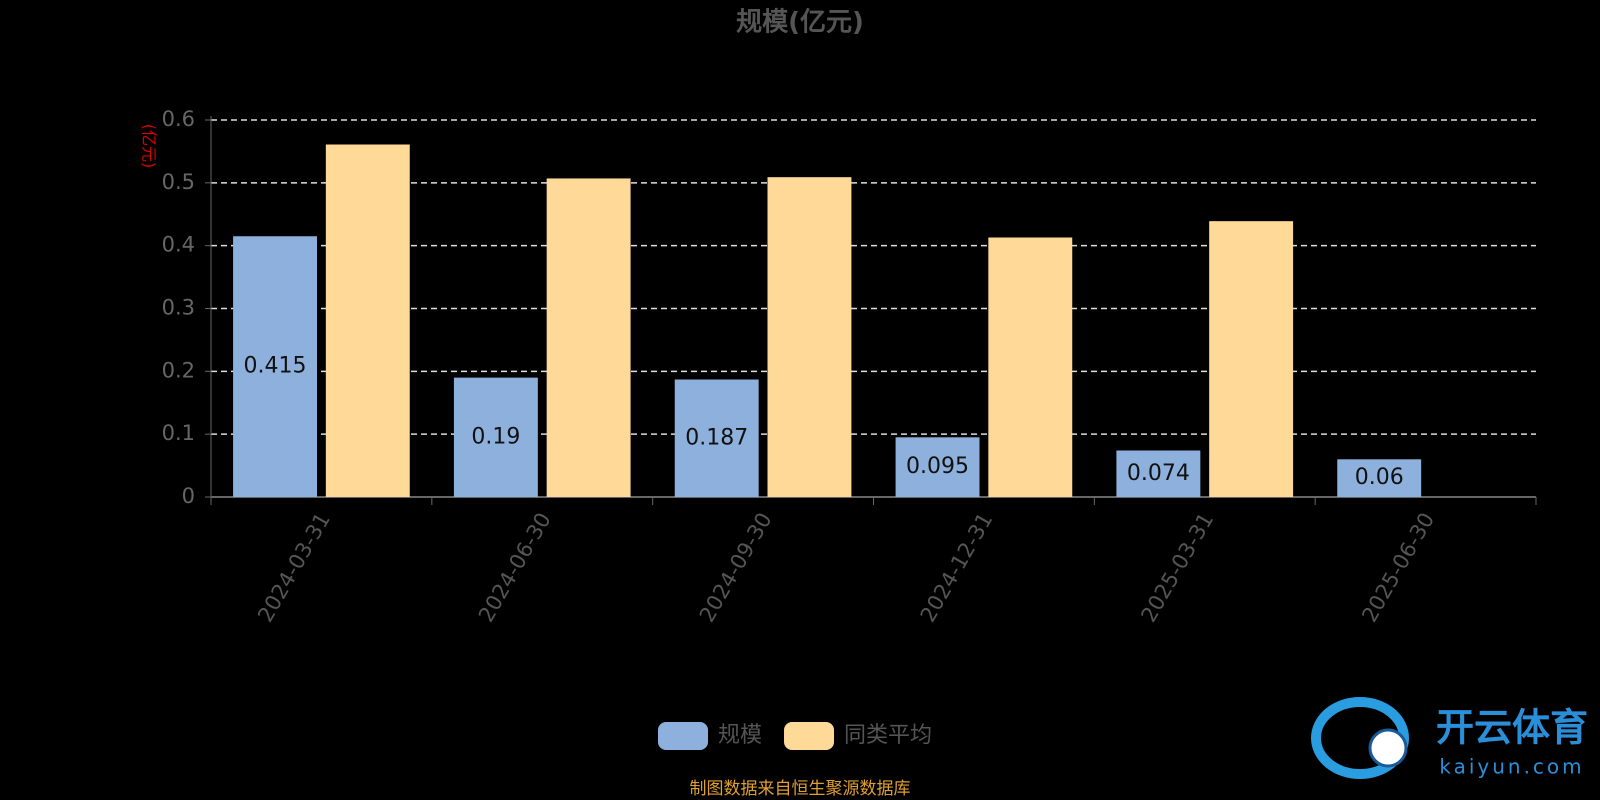  Describe the element at coordinates (1177, 568) in the screenshot. I see `x-tick-label: 2025-03-31` at that location.